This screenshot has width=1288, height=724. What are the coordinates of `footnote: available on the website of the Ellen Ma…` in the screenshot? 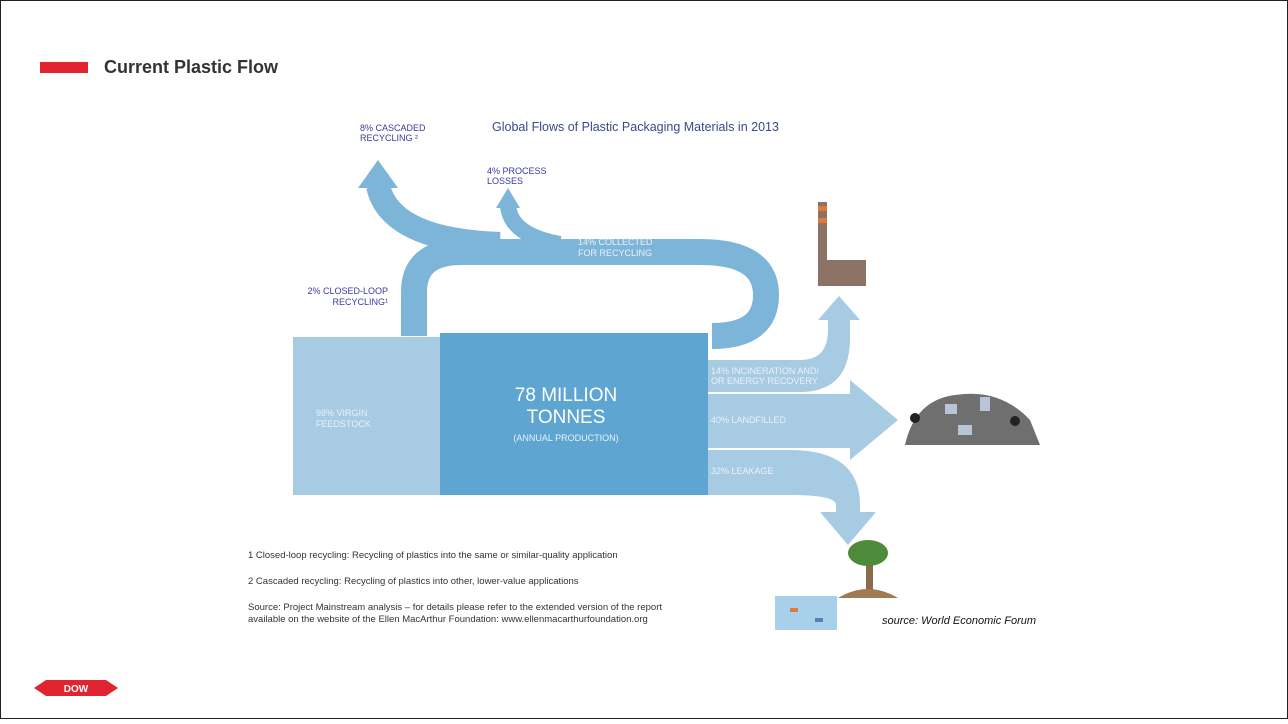 It's located at (448, 619).